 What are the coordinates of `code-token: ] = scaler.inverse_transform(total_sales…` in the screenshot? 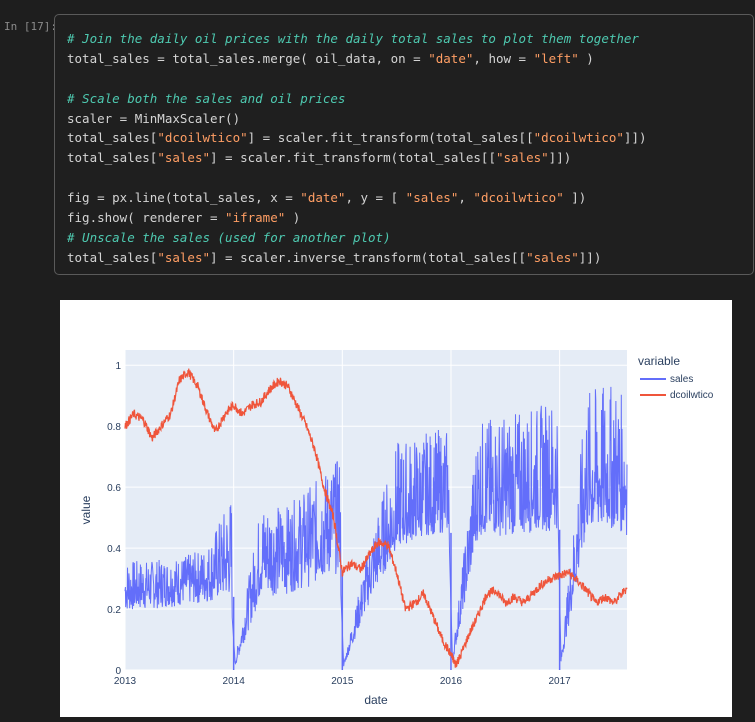 It's located at (368, 257).